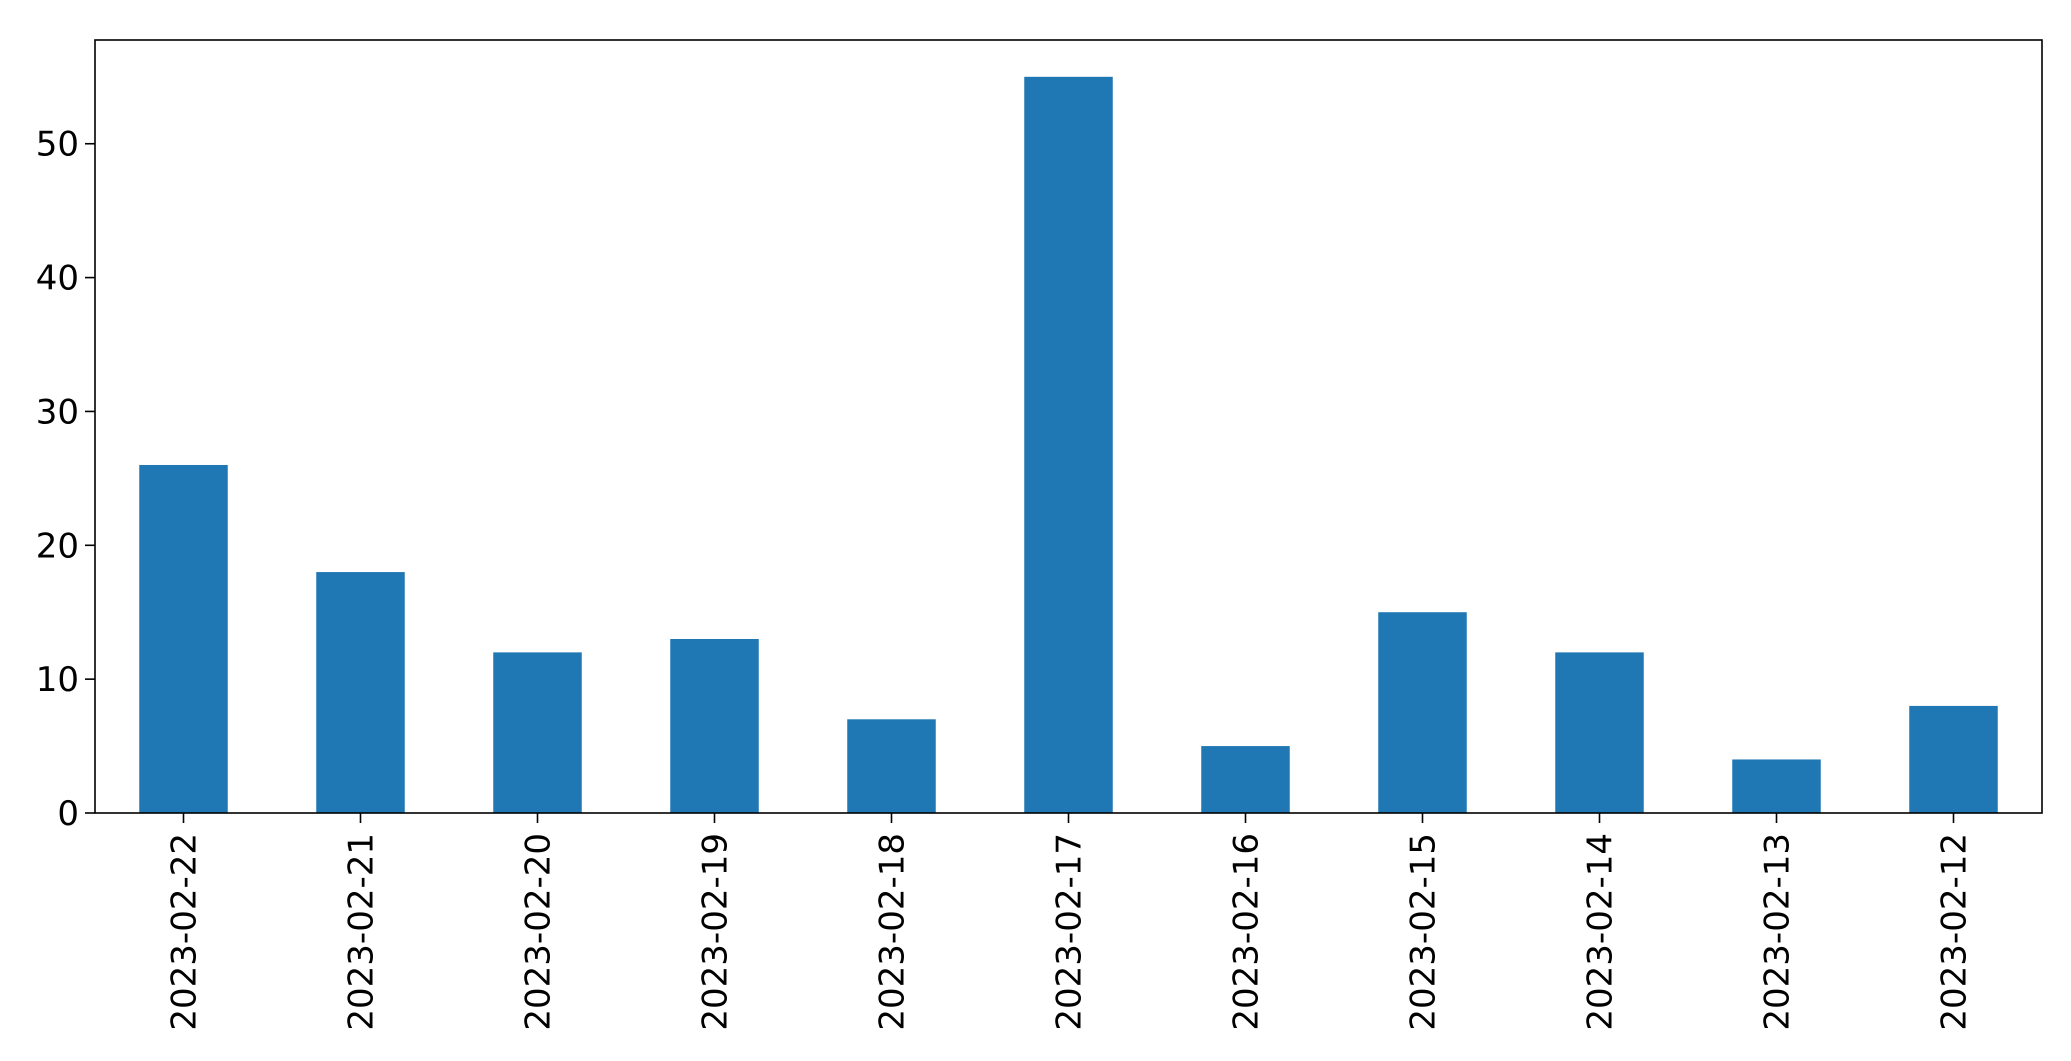 Image resolution: width=2071 pixels, height=1061 pixels. I want to click on y-tick-label: 40, so click(57, 279).